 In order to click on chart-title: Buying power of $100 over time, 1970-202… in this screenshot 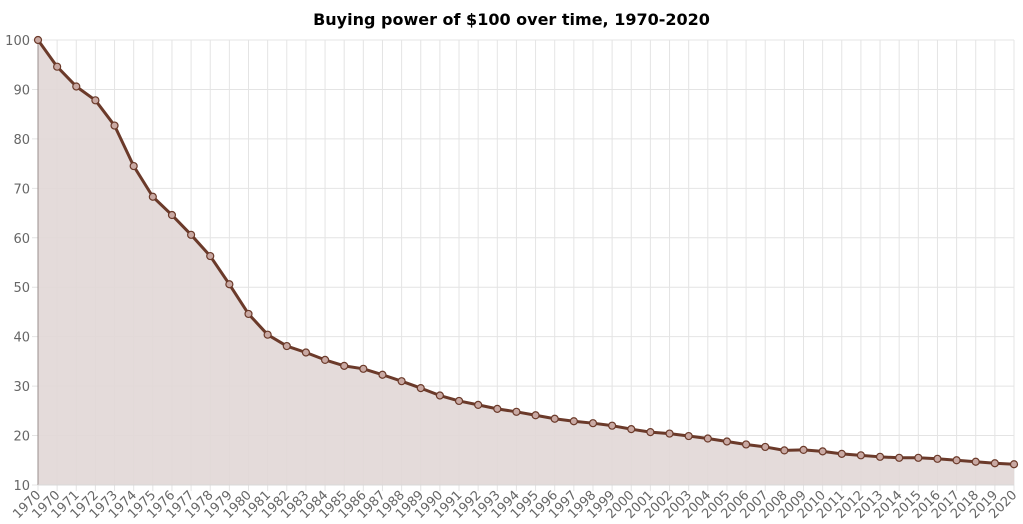, I will do `click(511, 19)`.